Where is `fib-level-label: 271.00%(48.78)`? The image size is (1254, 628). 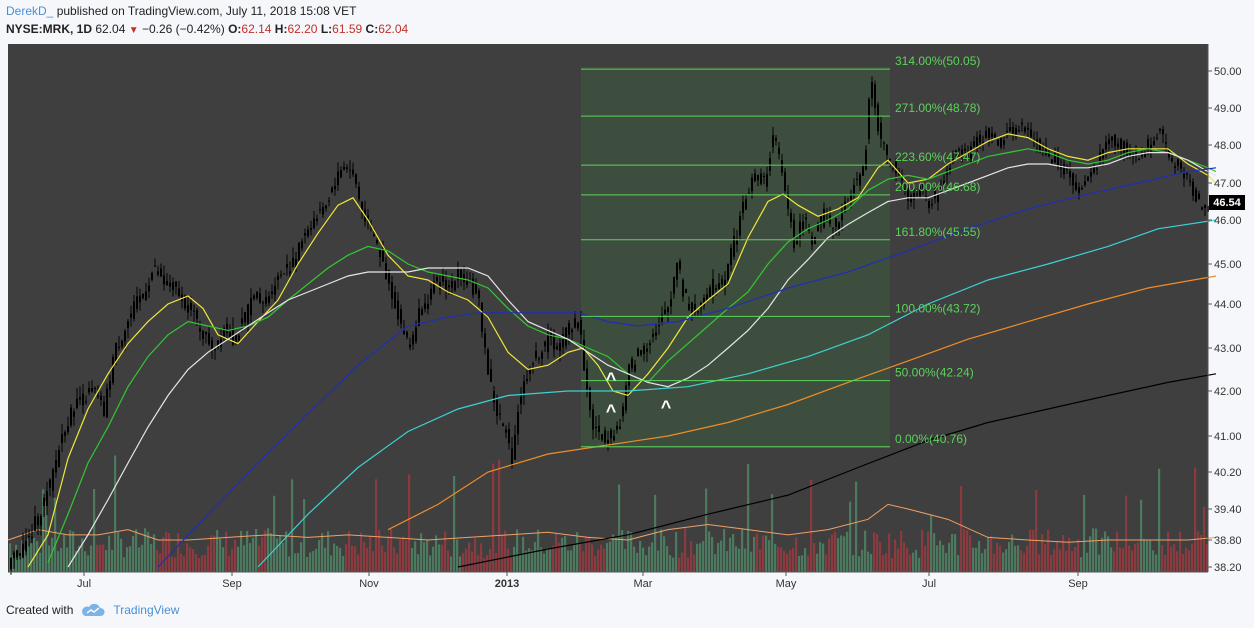 fib-level-label: 271.00%(48.78) is located at coordinates (937, 108).